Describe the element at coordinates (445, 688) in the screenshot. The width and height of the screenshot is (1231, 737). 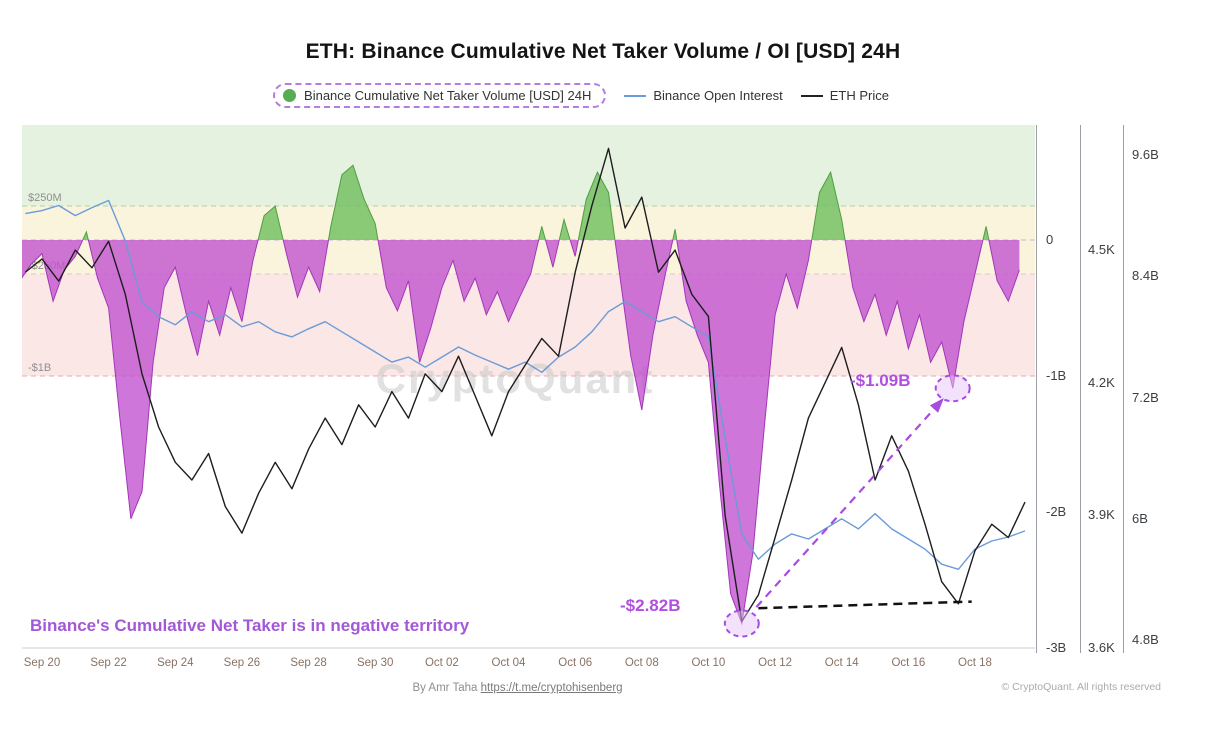
I see `byline-text: By Amr Taha` at that location.